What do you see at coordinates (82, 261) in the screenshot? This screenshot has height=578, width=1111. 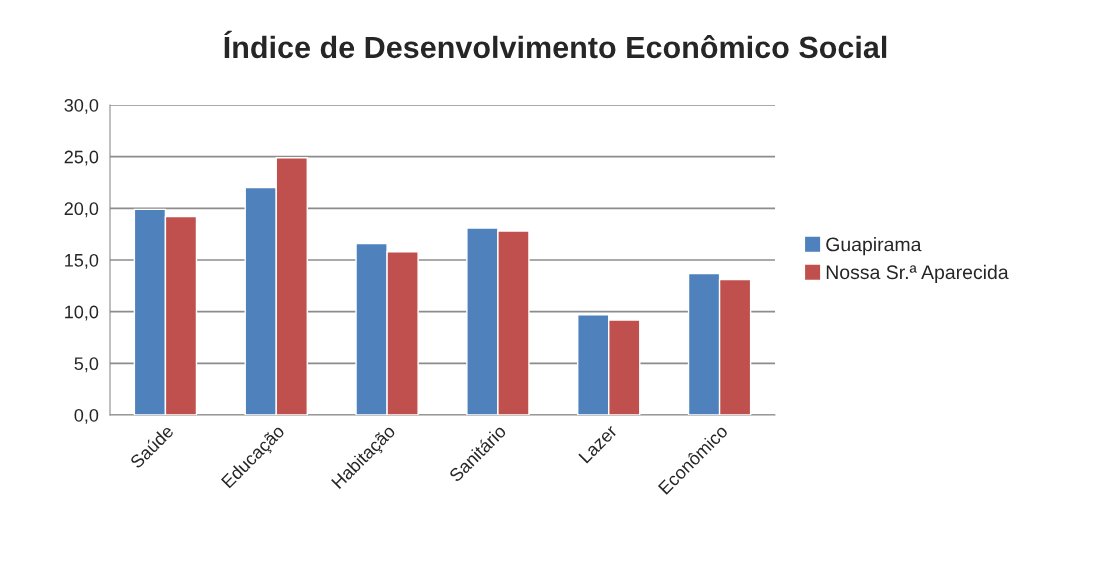 I see `y-tick-label: 15,0` at bounding box center [82, 261].